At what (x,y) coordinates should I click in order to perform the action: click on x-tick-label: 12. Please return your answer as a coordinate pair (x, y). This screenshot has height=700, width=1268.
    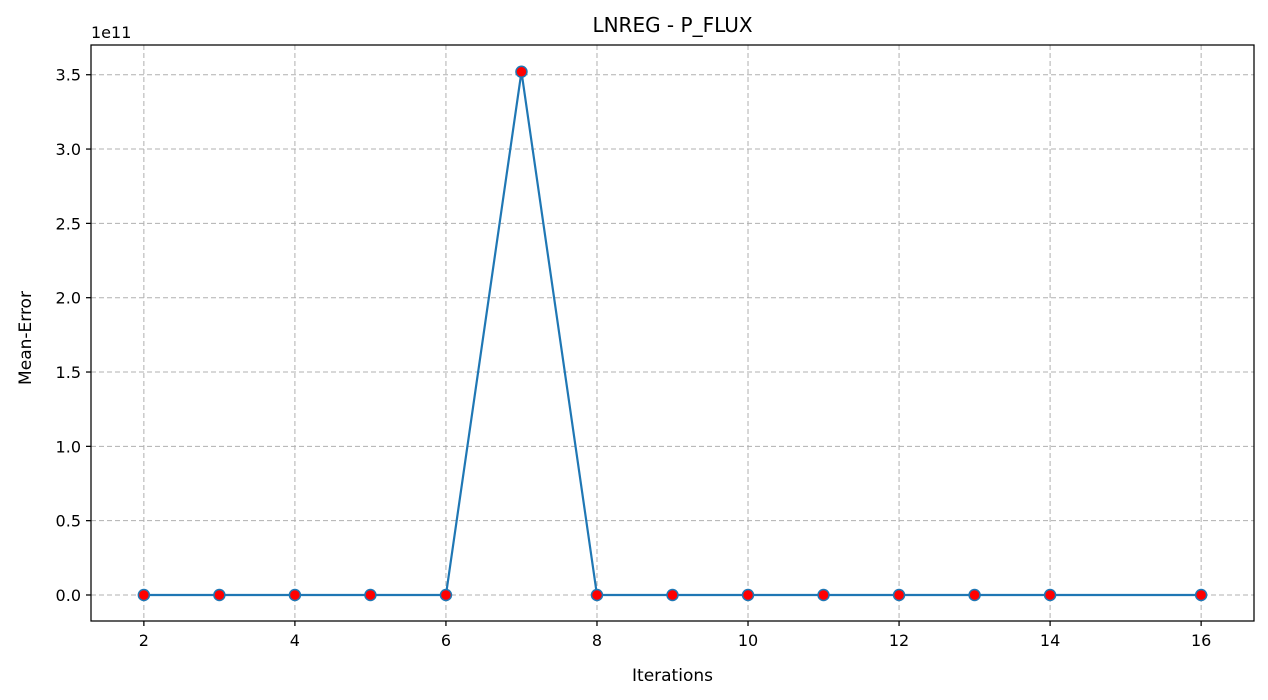
    Looking at the image, I should click on (899, 640).